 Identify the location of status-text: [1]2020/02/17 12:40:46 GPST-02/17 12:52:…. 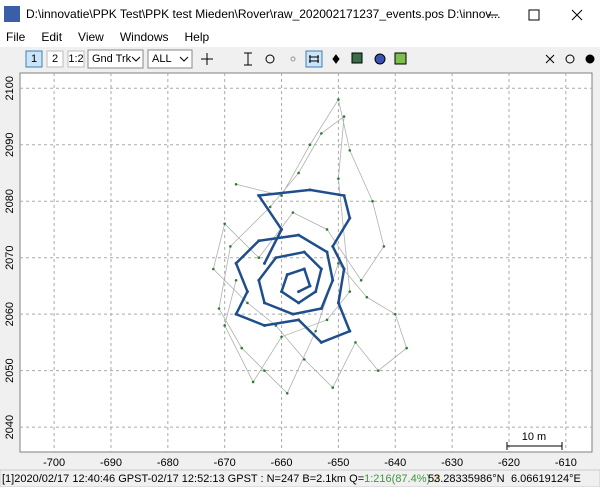
(183, 479).